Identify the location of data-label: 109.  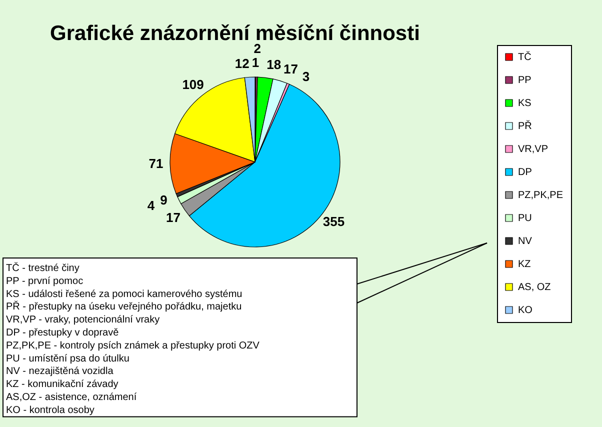
(193, 84).